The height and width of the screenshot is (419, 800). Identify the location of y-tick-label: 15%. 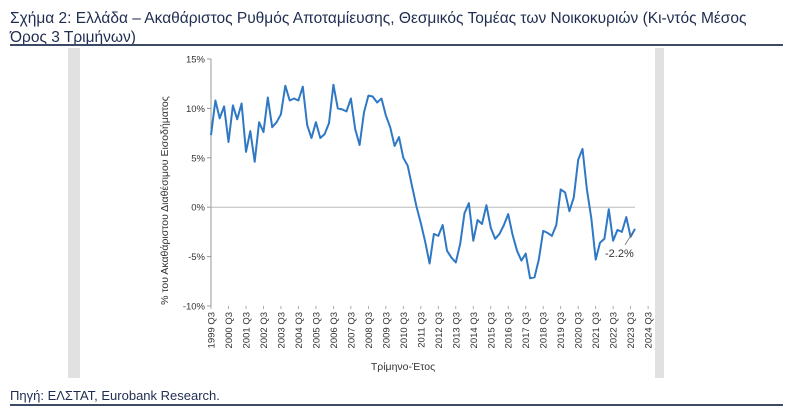
(196, 60).